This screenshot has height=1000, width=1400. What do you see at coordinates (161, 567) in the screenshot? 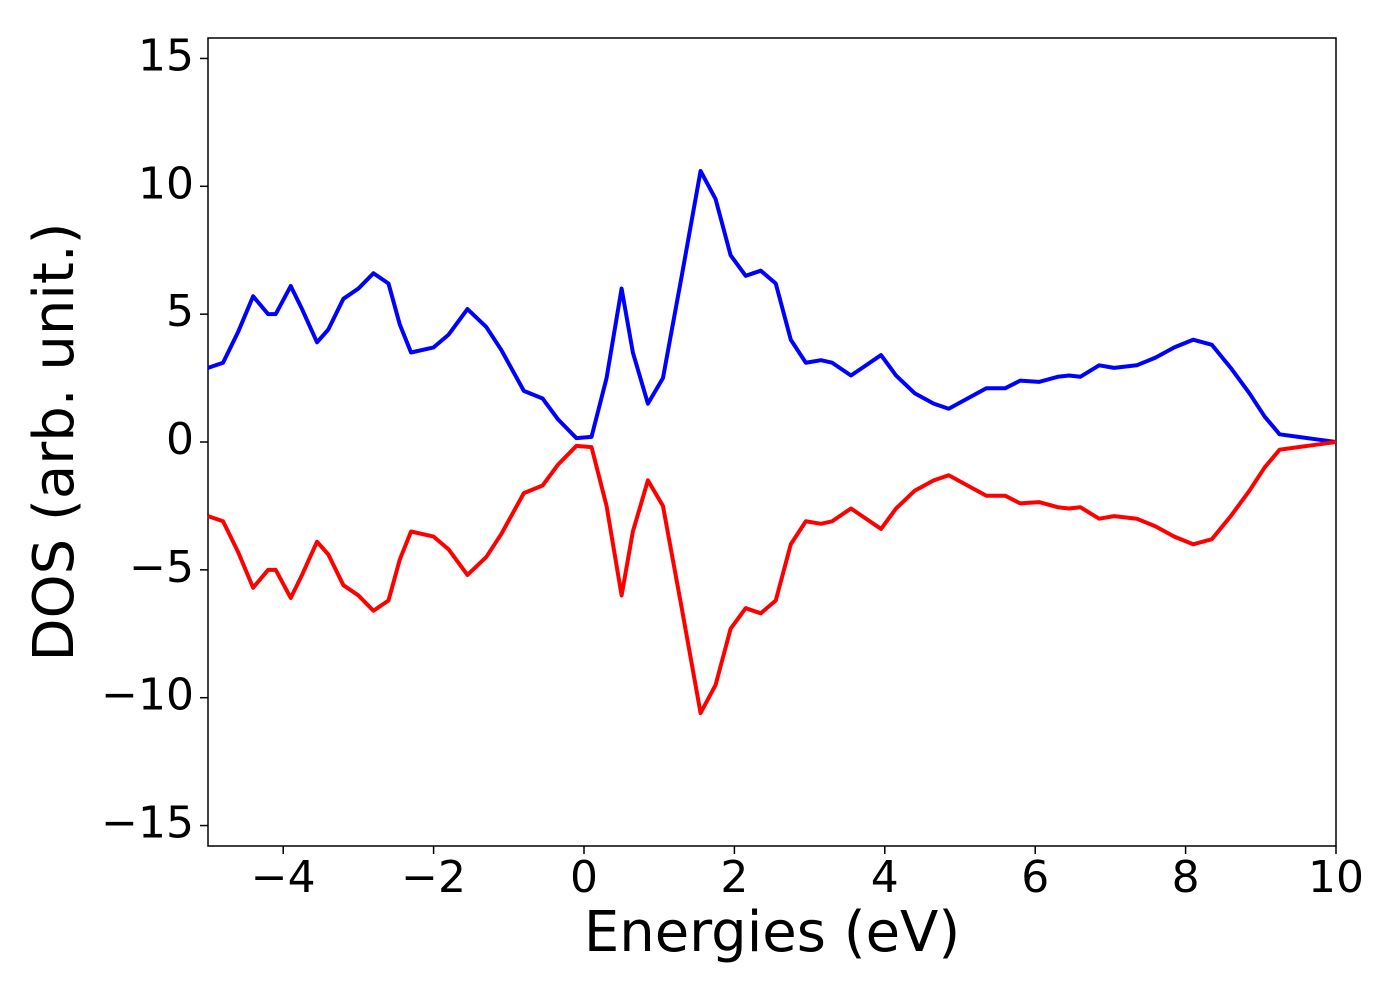
I see `y-tick-label: −5` at bounding box center [161, 567].